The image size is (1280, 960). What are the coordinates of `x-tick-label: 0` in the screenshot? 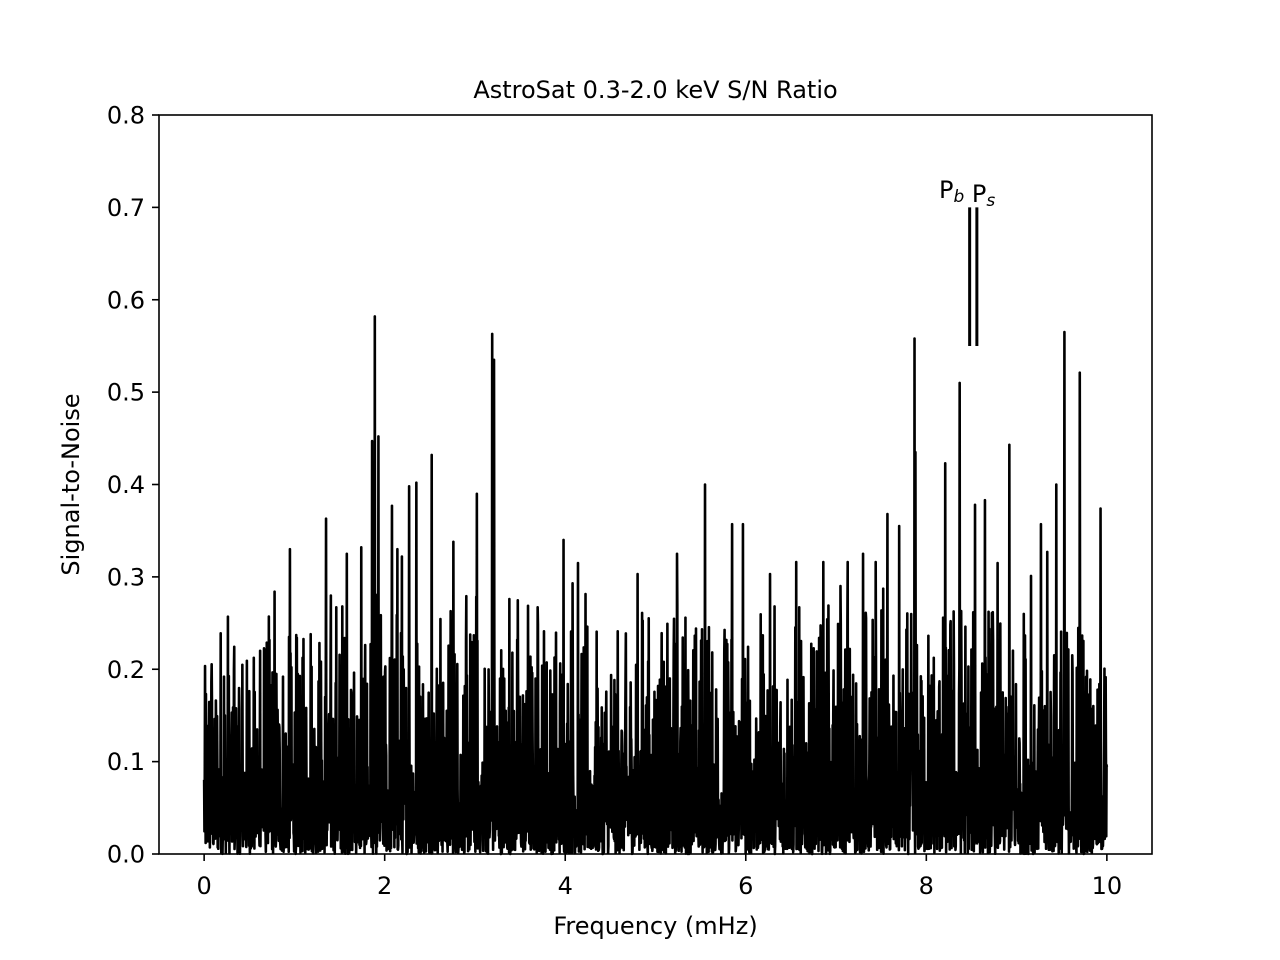 It's located at (203, 886).